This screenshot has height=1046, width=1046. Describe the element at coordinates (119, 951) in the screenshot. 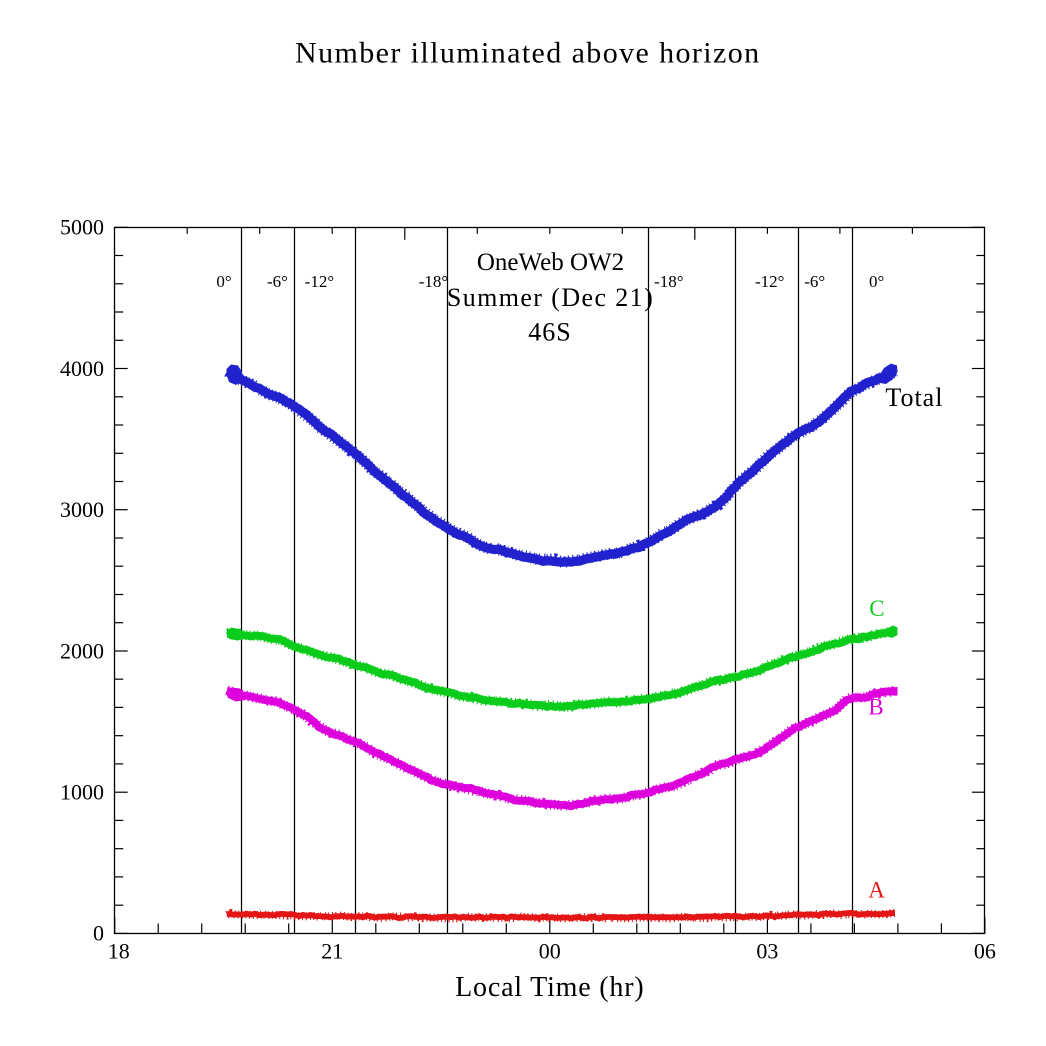

I see `svg-text: 18` at that location.